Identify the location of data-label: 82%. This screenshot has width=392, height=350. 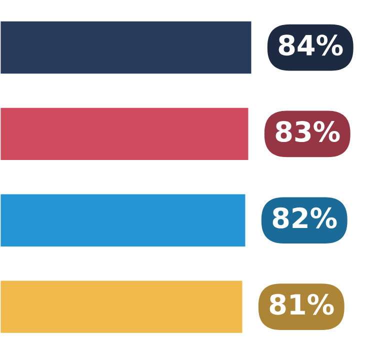
(304, 217).